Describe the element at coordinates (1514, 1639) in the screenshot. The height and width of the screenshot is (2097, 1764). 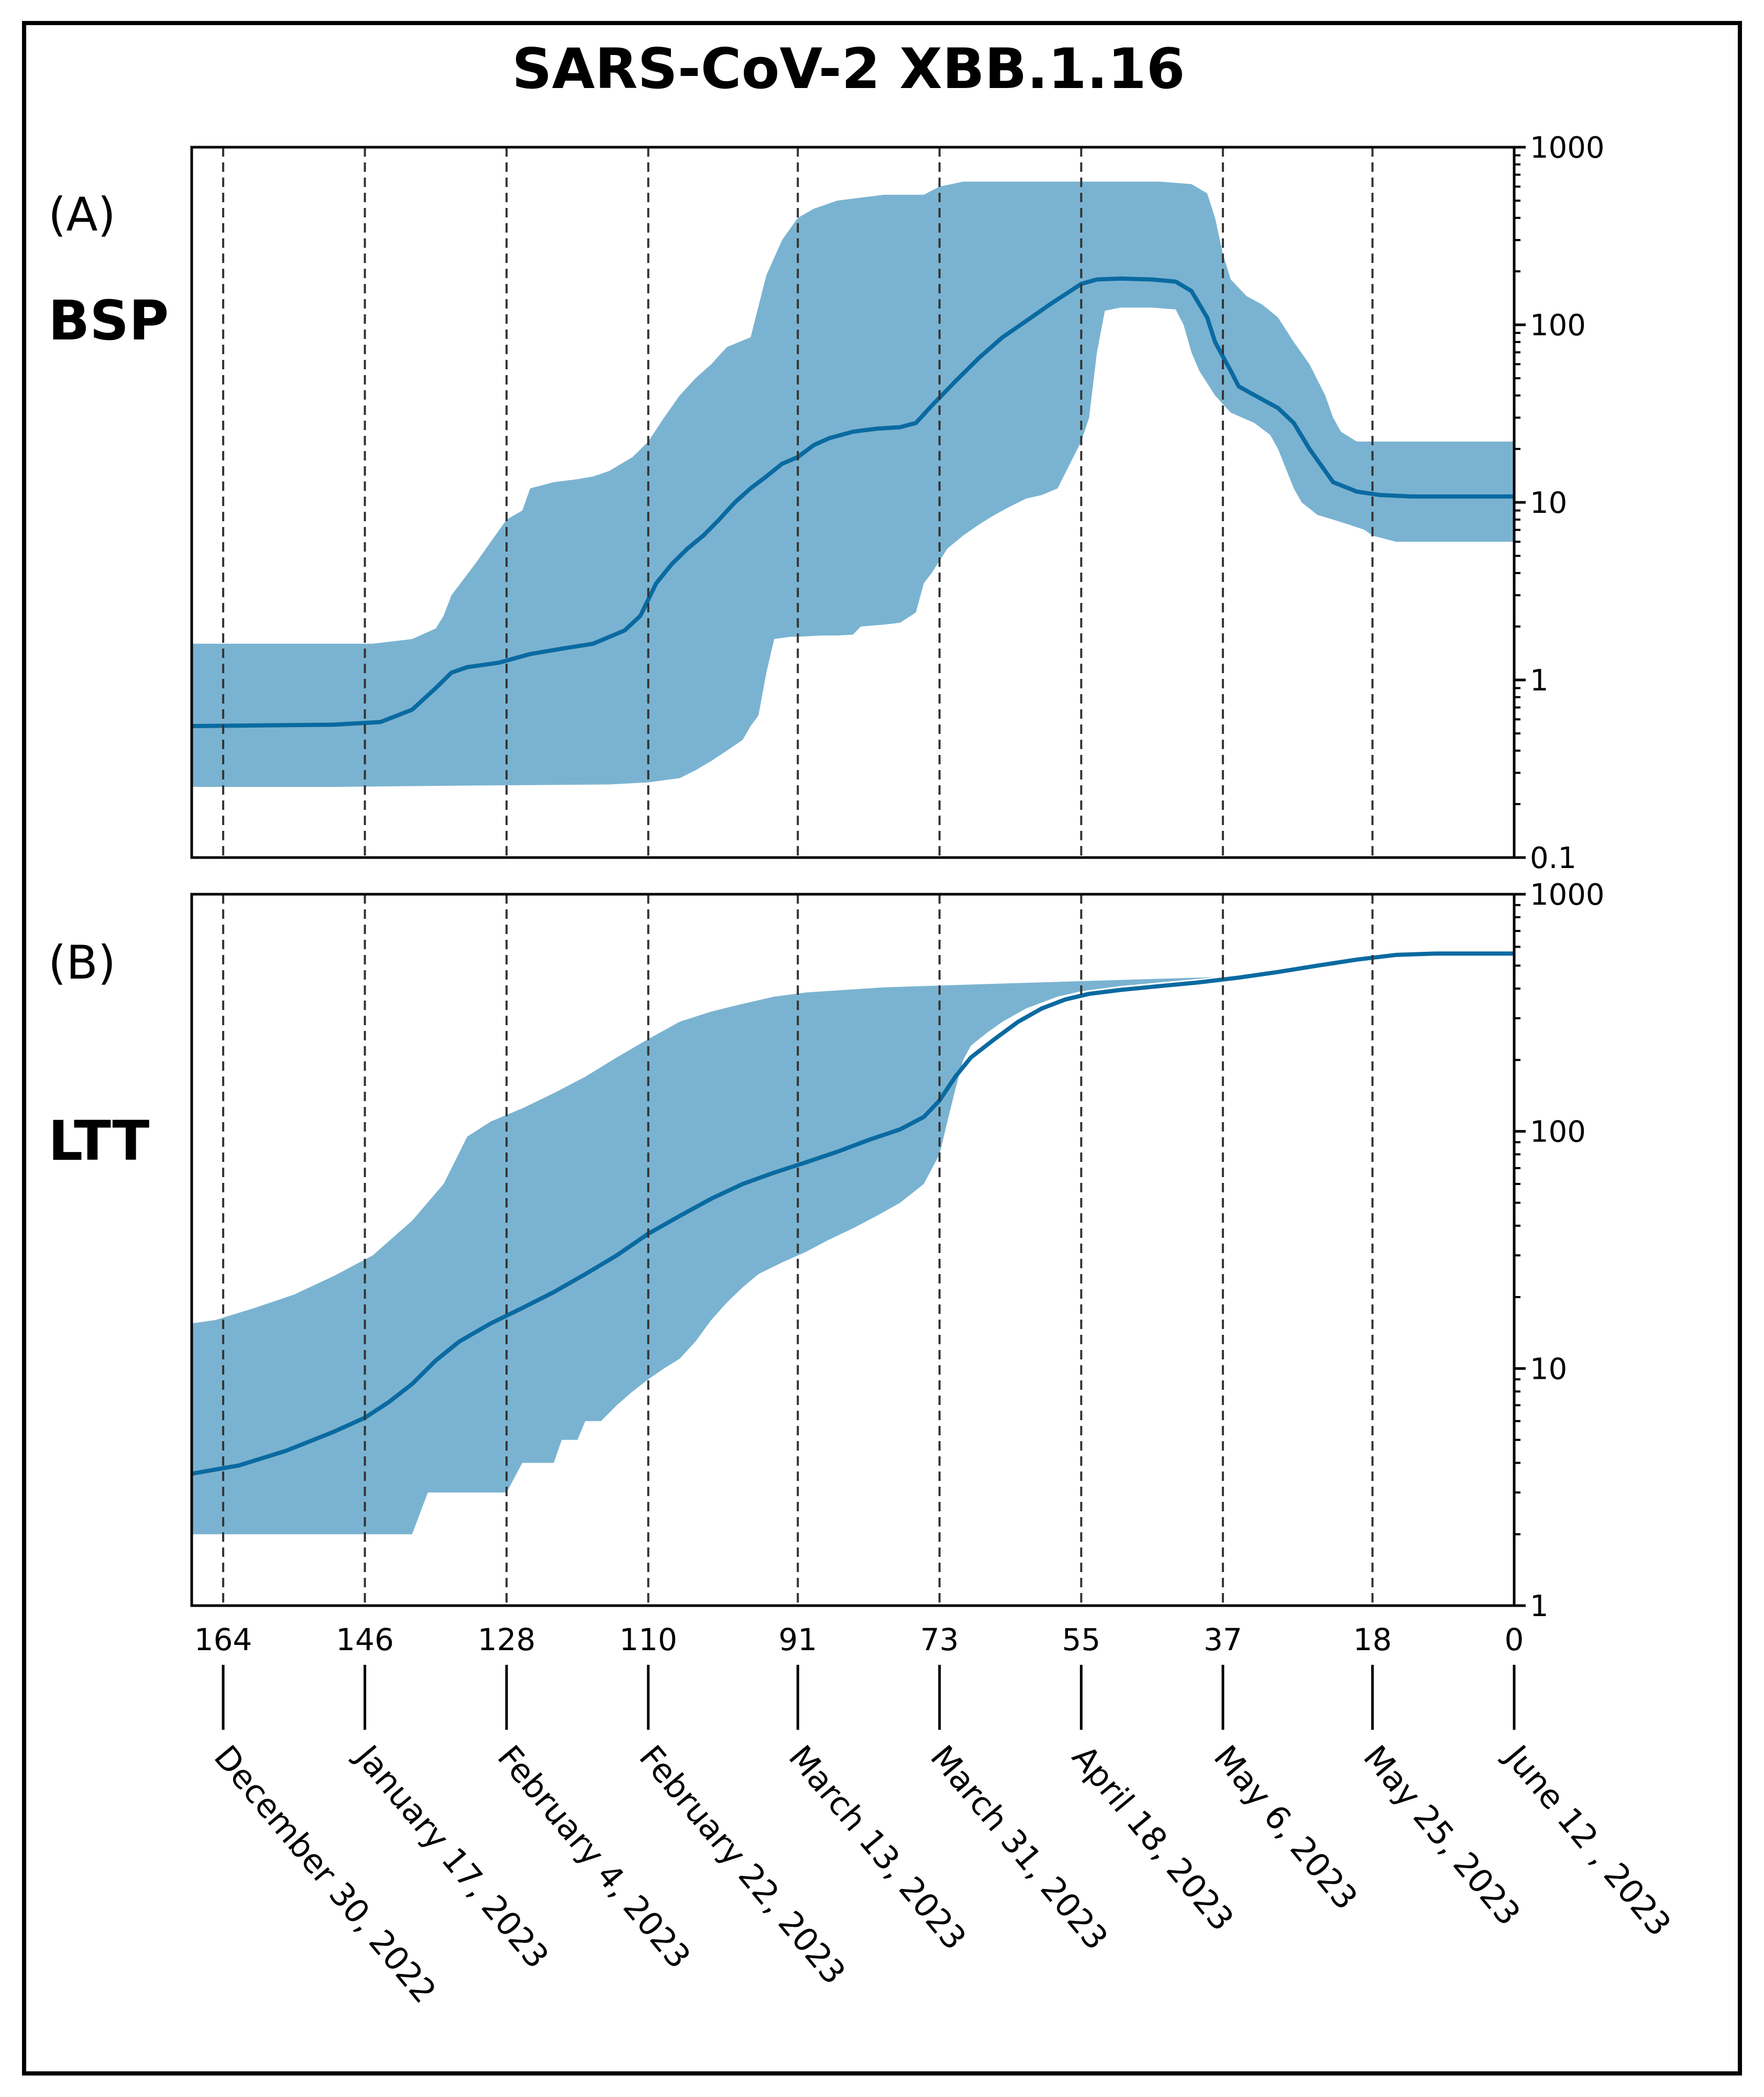
I see `x-tick-label: 0` at that location.